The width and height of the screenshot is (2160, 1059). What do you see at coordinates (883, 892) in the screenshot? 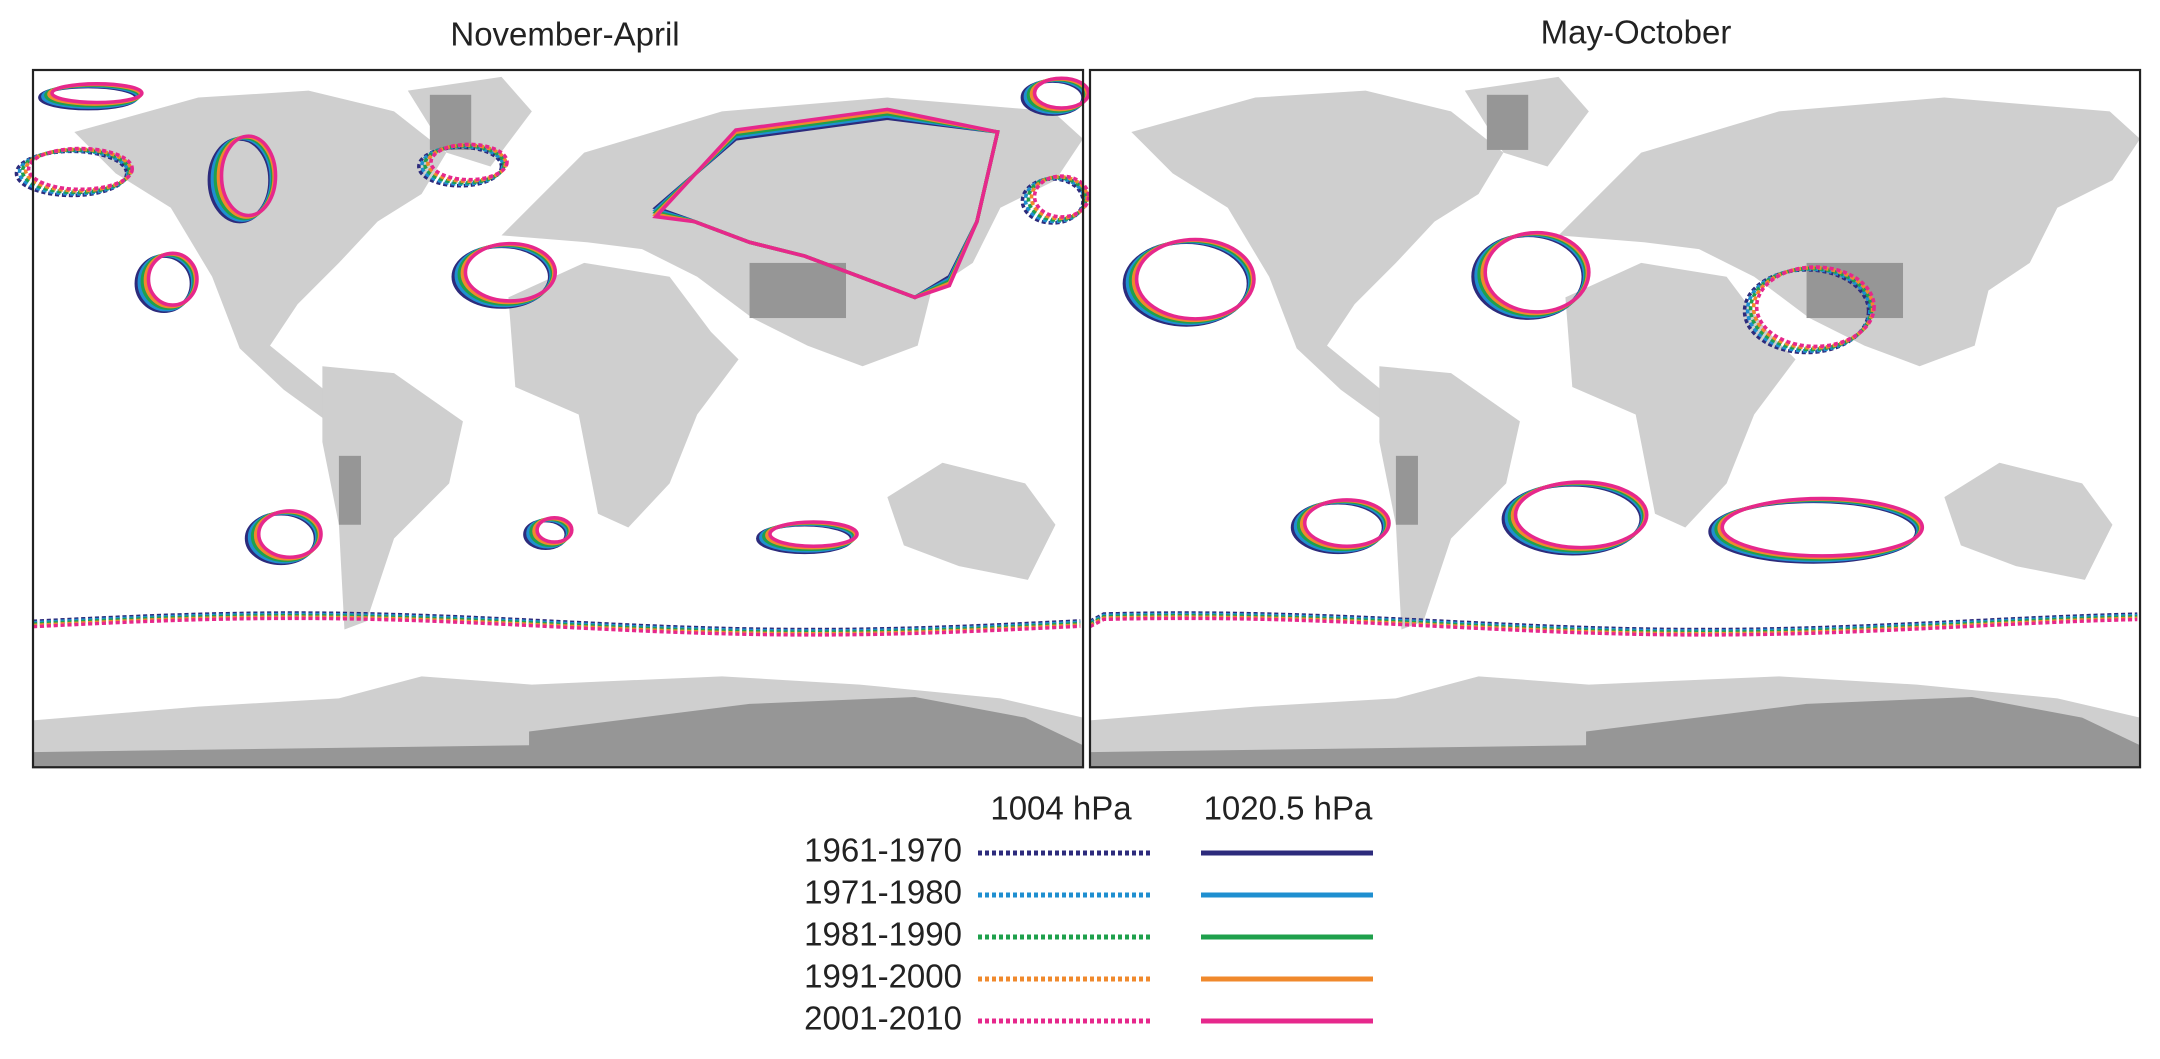
I see `legend-label: 1971-1980` at bounding box center [883, 892].